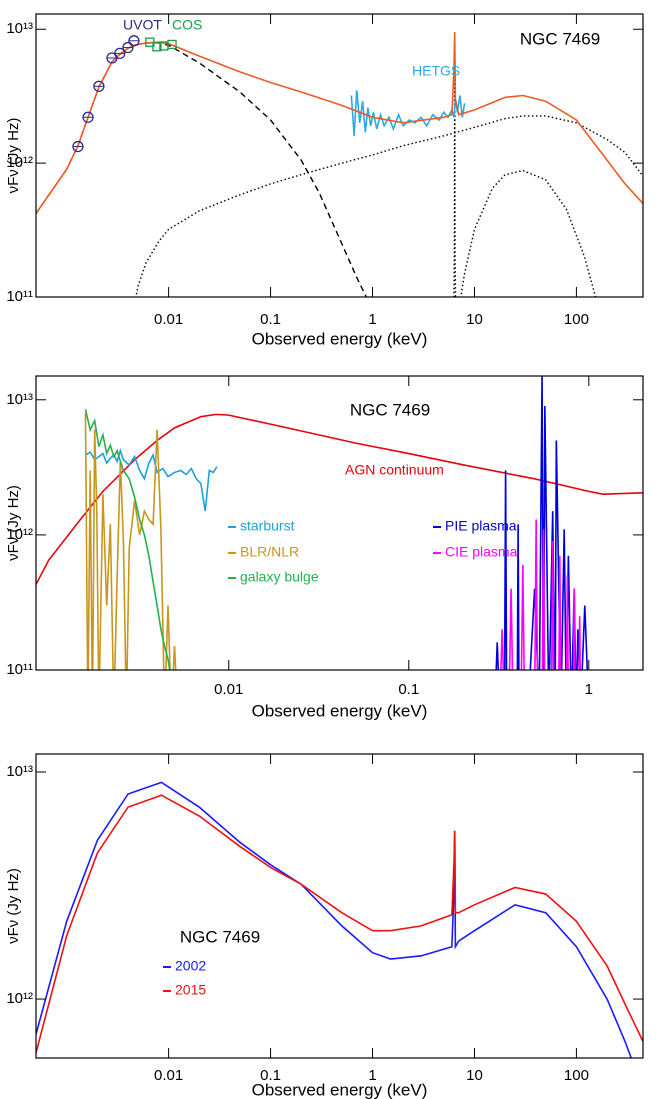 This screenshot has height=1099, width=659. I want to click on series-label: HETGS, so click(436, 71).